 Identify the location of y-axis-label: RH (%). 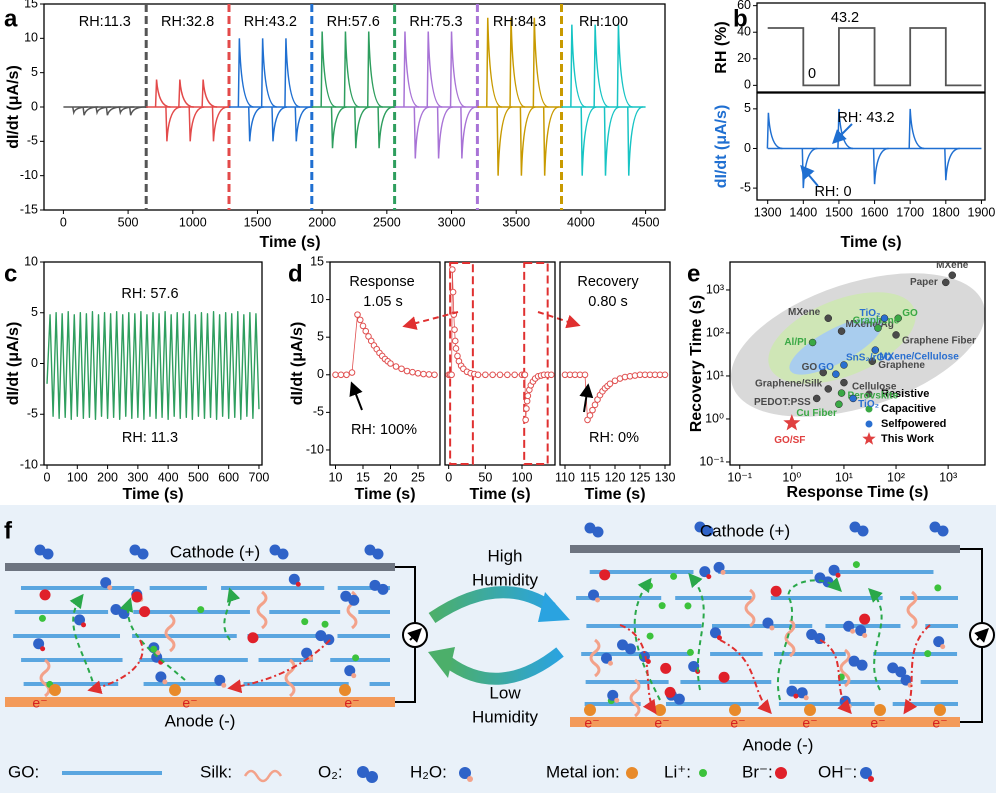
(721, 47).